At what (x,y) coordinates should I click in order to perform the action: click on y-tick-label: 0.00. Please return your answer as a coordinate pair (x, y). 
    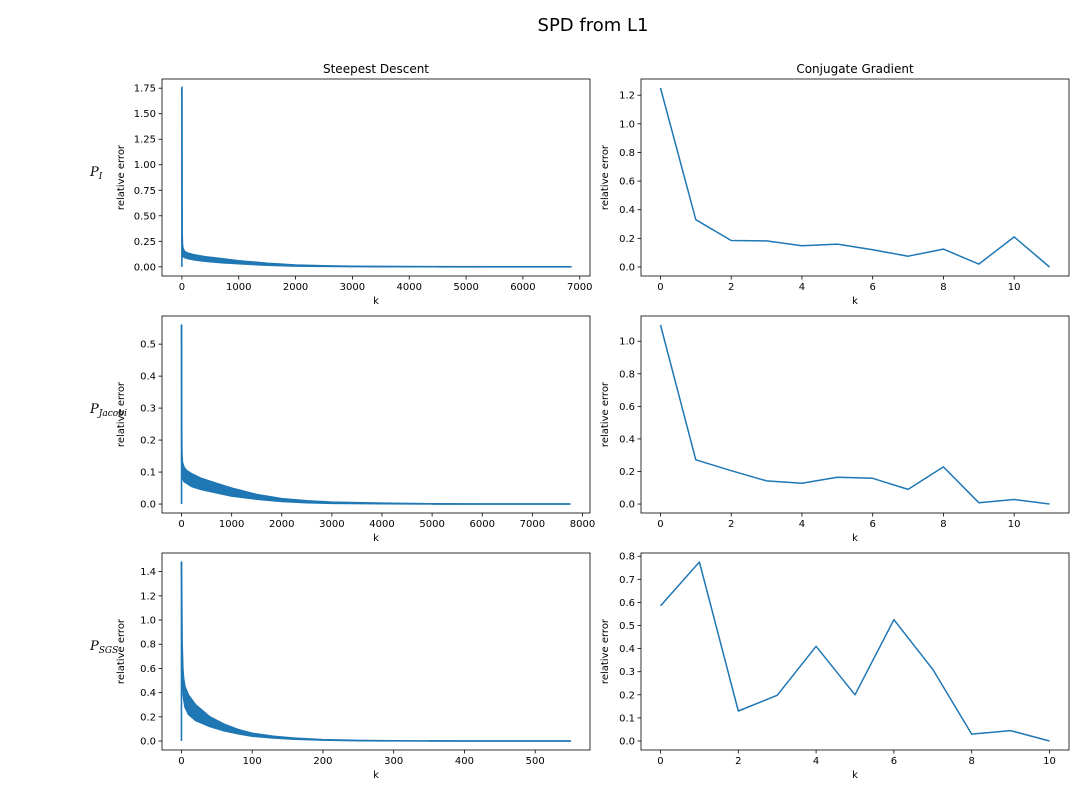
    Looking at the image, I should click on (145, 267).